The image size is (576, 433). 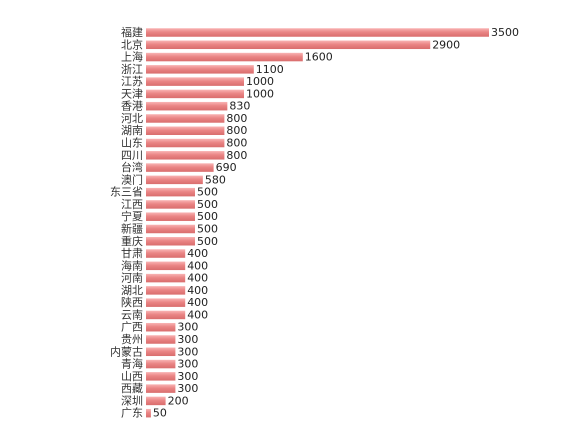 What do you see at coordinates (132, 278) in the screenshot?
I see `category-label: 河南` at bounding box center [132, 278].